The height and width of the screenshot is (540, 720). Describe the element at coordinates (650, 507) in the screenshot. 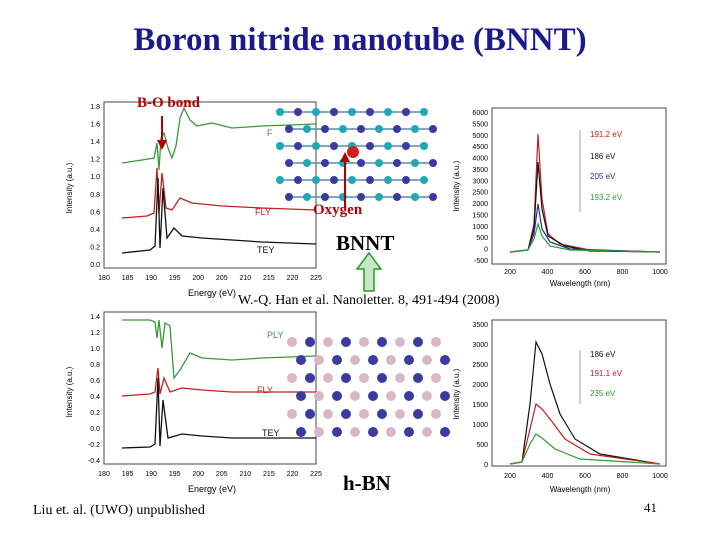

I see `page-number: 41` at that location.